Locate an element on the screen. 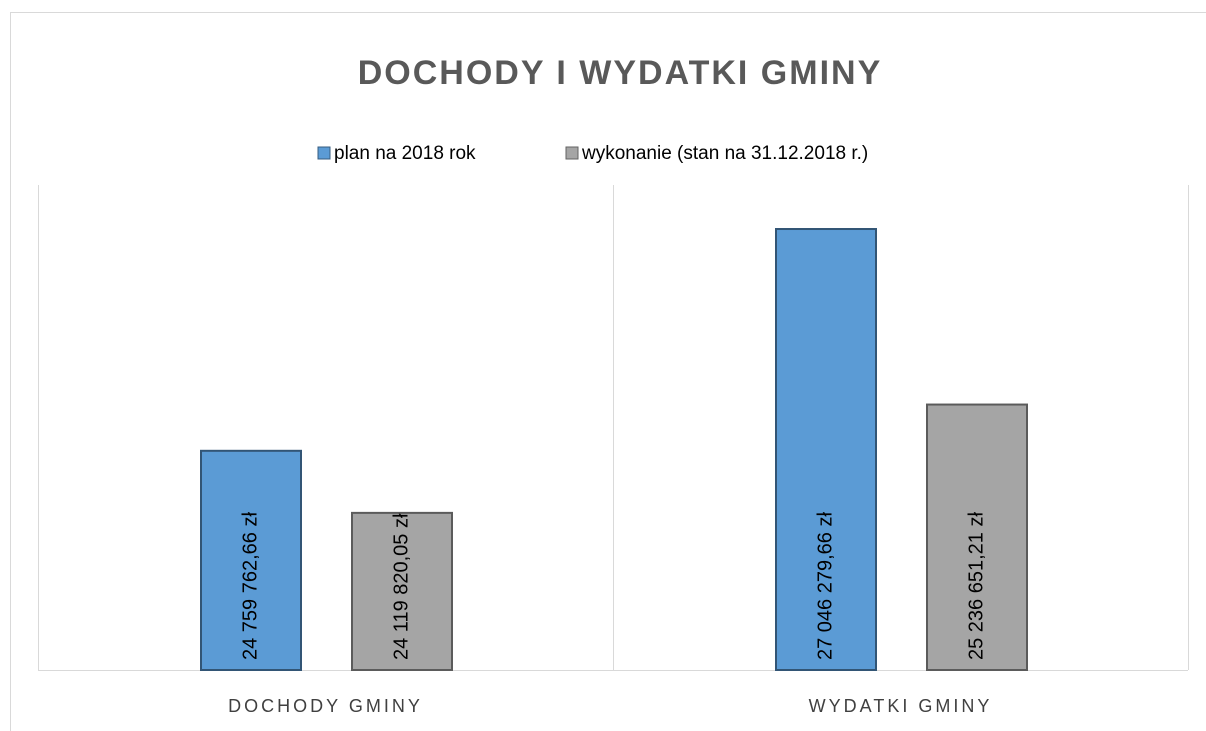 The image size is (1206, 731). data-label: 24 119 820,05 zł is located at coordinates (401, 586).